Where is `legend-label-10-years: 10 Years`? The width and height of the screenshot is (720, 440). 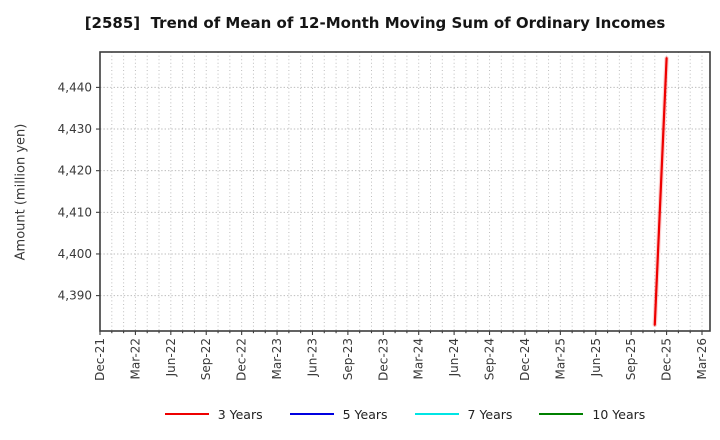
legend-label-10-years: 10 Years is located at coordinates (619, 414).